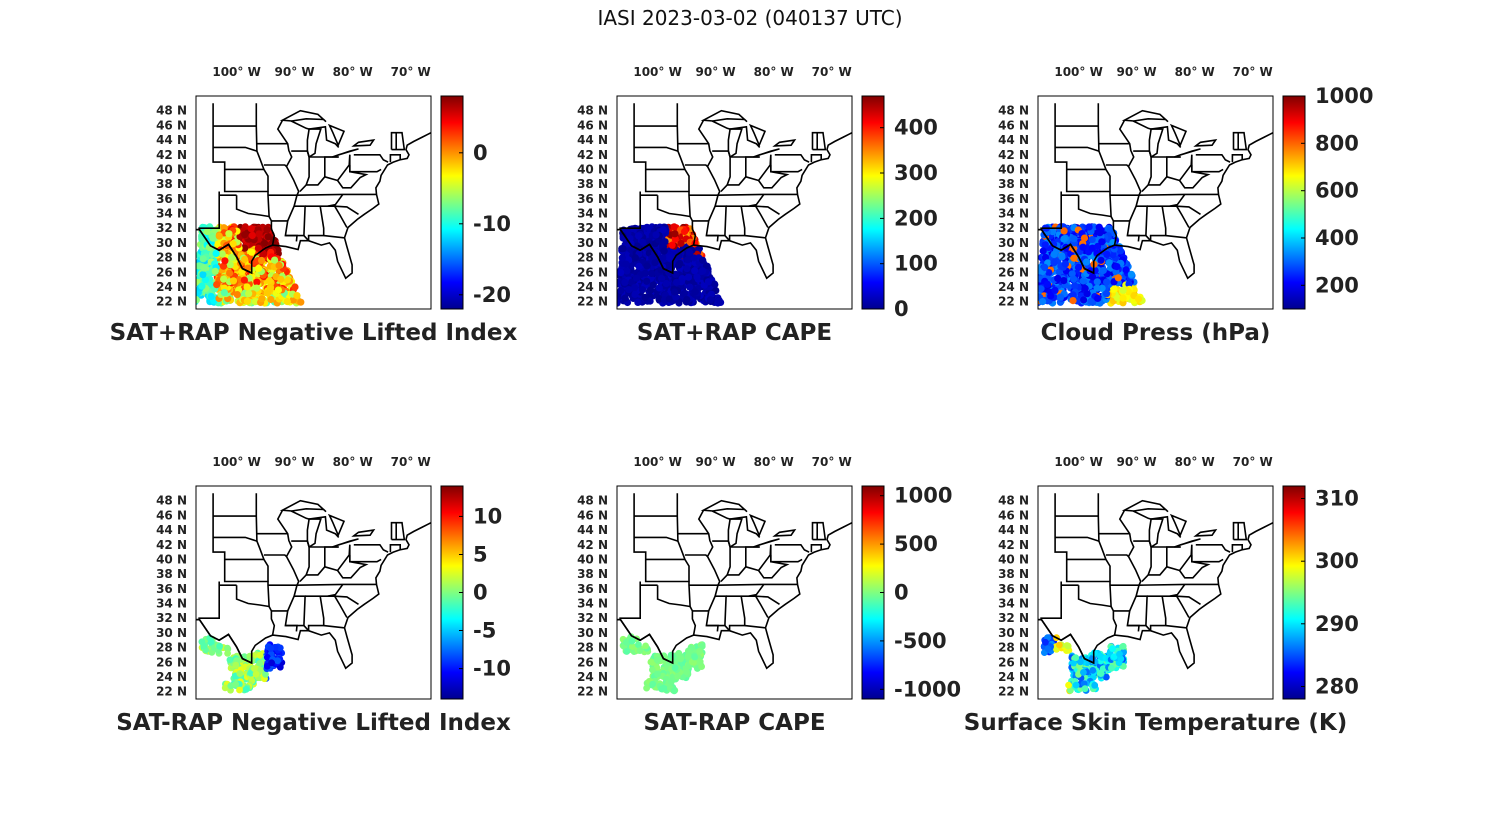  What do you see at coordinates (901, 593) in the screenshot?
I see `colorbar-tick-label: 0` at bounding box center [901, 593].